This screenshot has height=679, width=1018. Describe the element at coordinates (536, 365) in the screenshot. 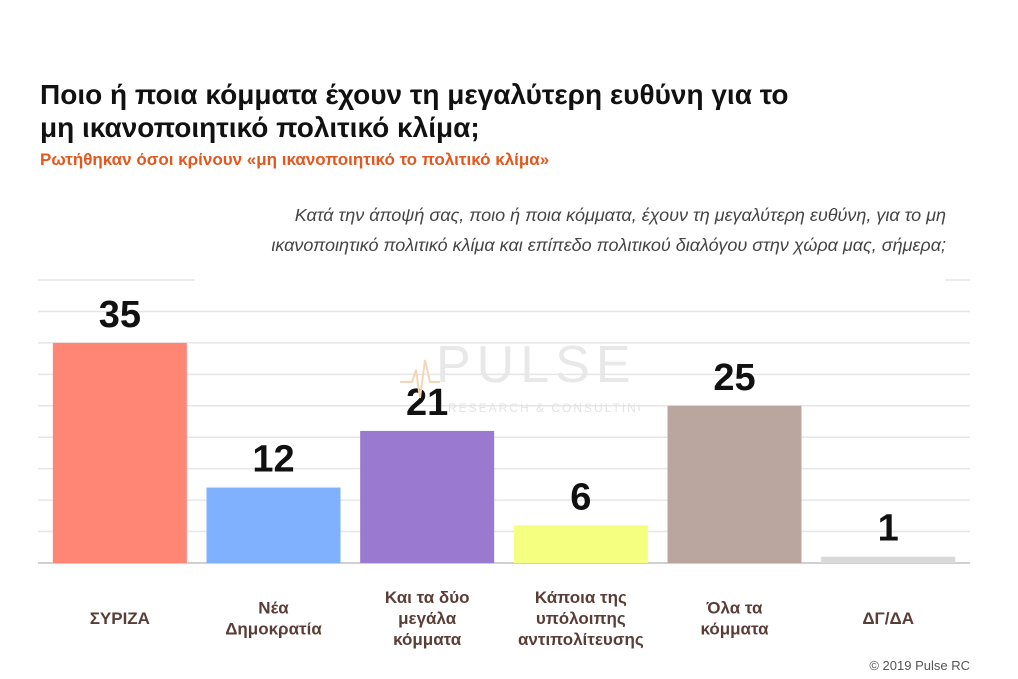

I see `watermark-brand: PULSE` at that location.